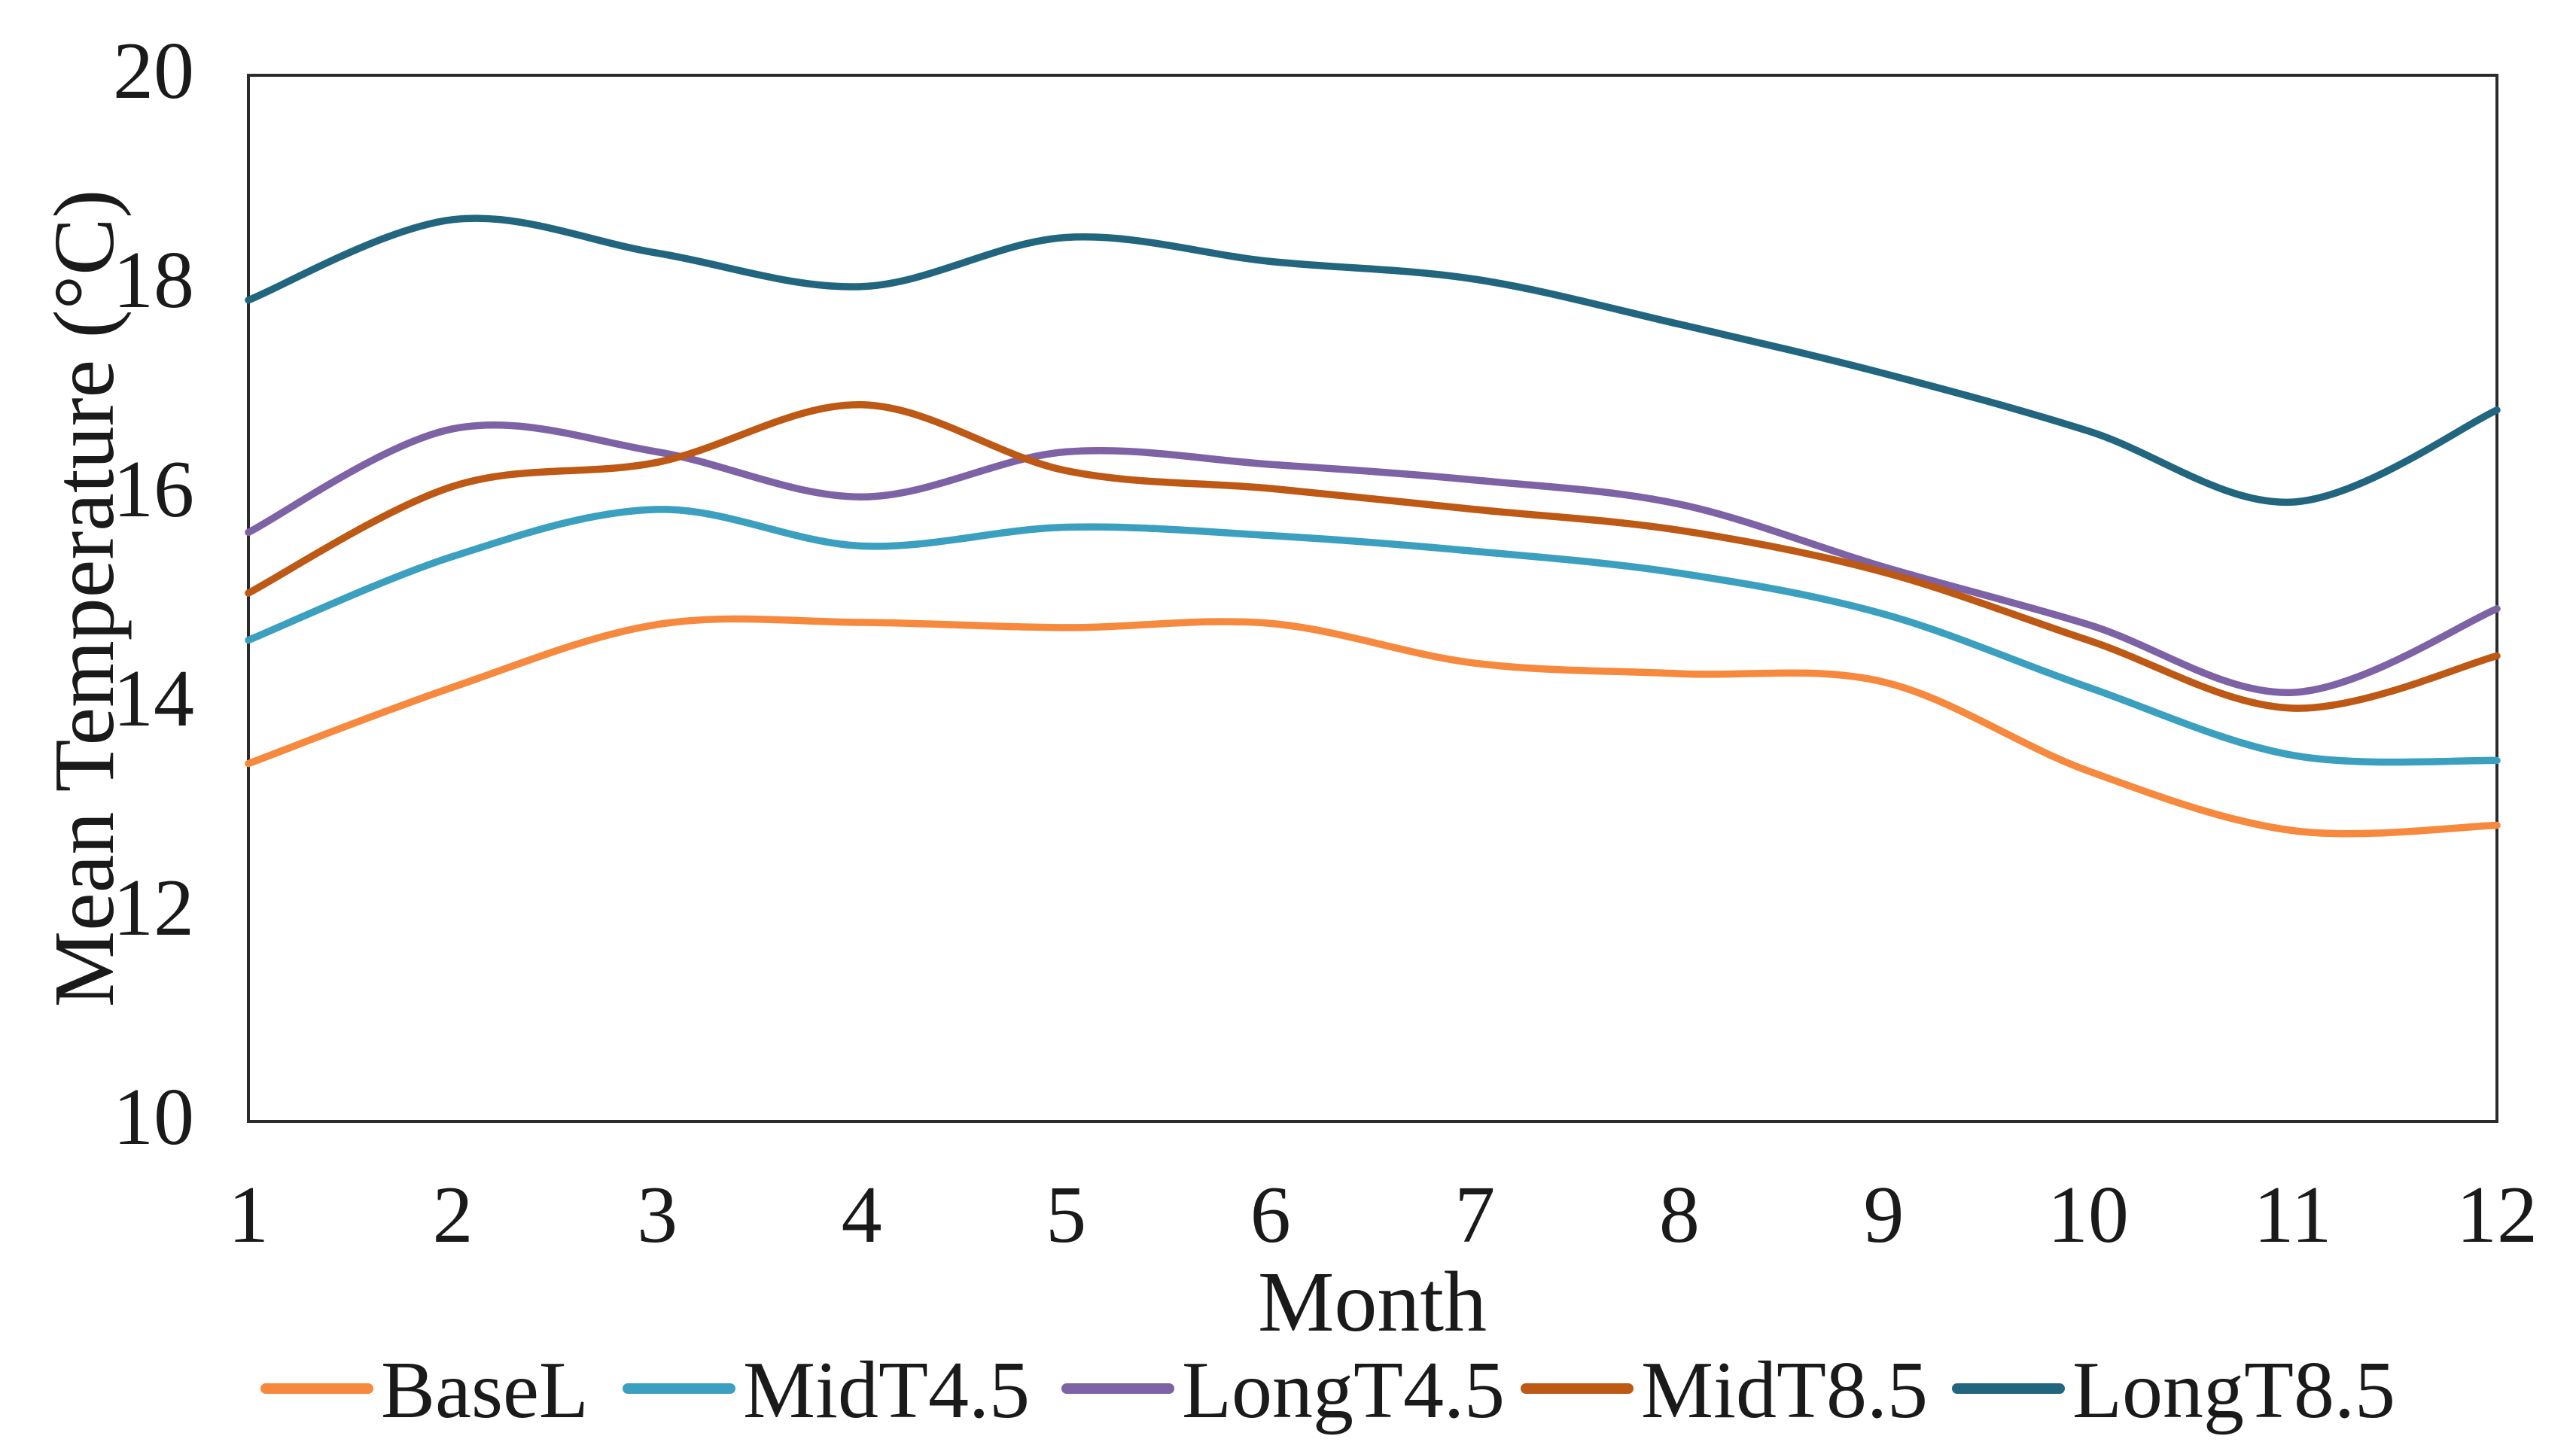  What do you see at coordinates (2088, 1215) in the screenshot?
I see `x-tick-label-10: 10` at bounding box center [2088, 1215].